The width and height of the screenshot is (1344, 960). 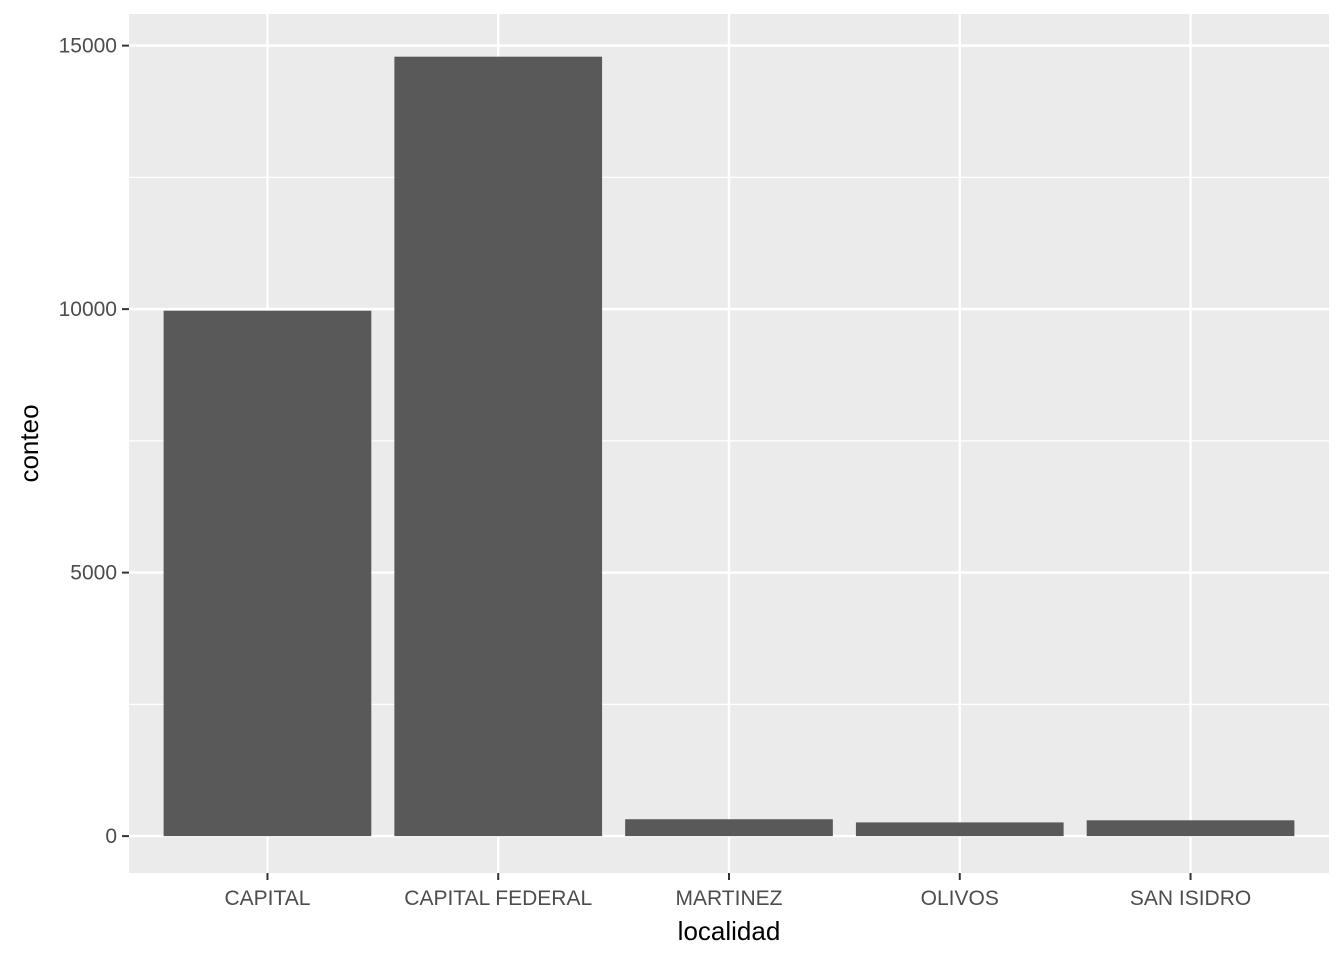 What do you see at coordinates (1190, 828) in the screenshot?
I see `bar-san-isidro` at bounding box center [1190, 828].